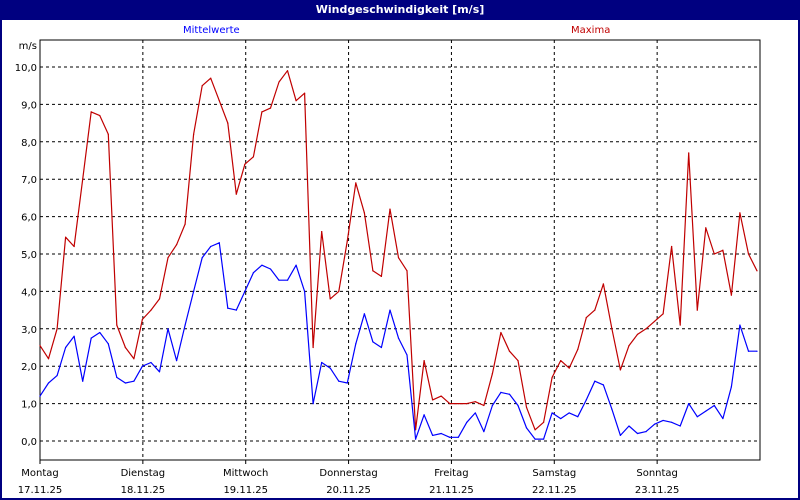 The image size is (800, 500). I want to click on y-axis-unit: m/s, so click(28, 46).